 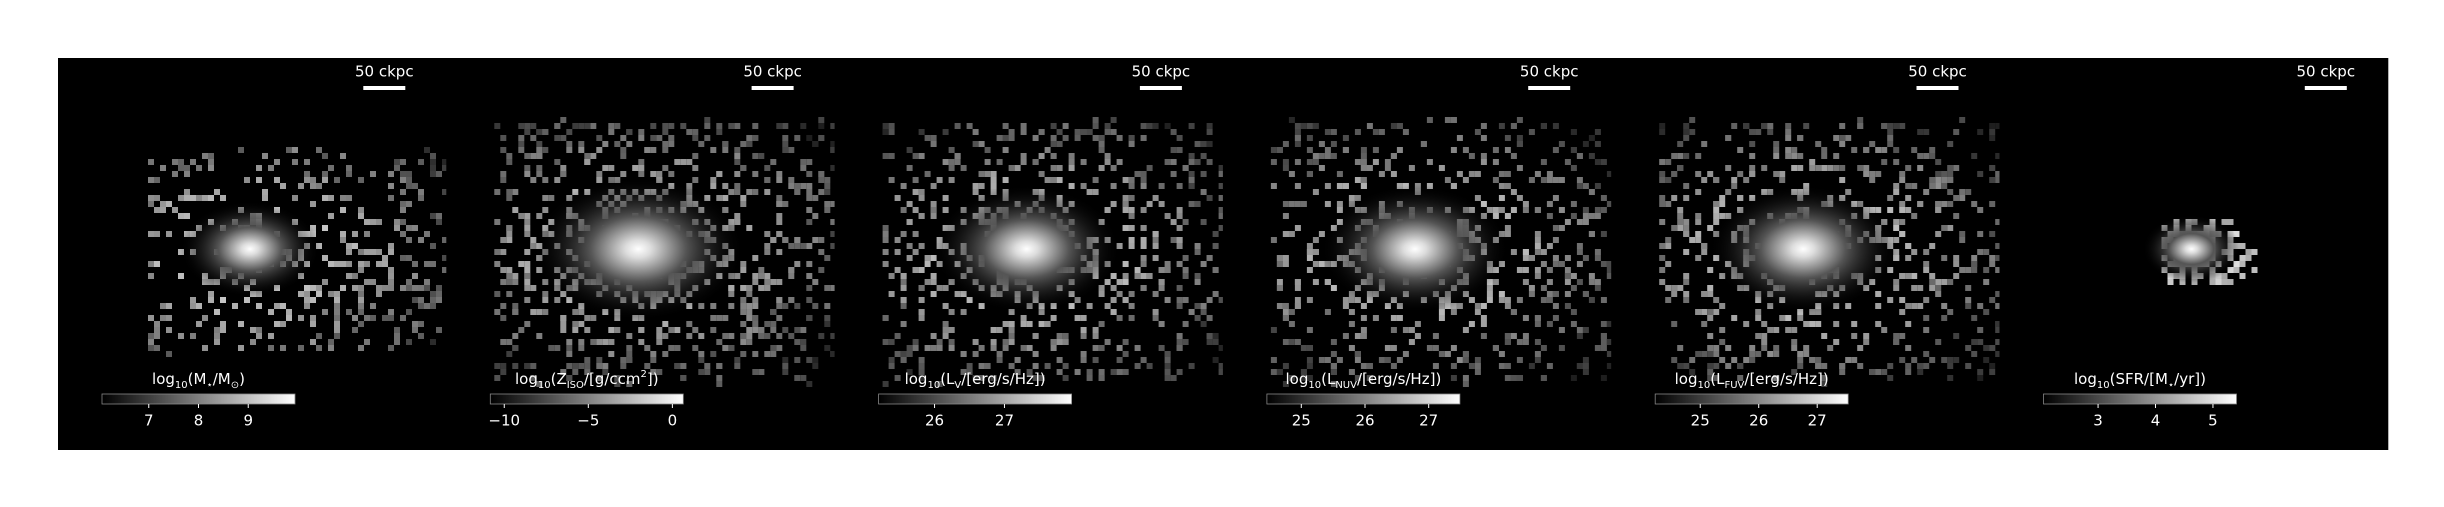 What do you see at coordinates (2191, 249) in the screenshot?
I see `core-glow` at bounding box center [2191, 249].